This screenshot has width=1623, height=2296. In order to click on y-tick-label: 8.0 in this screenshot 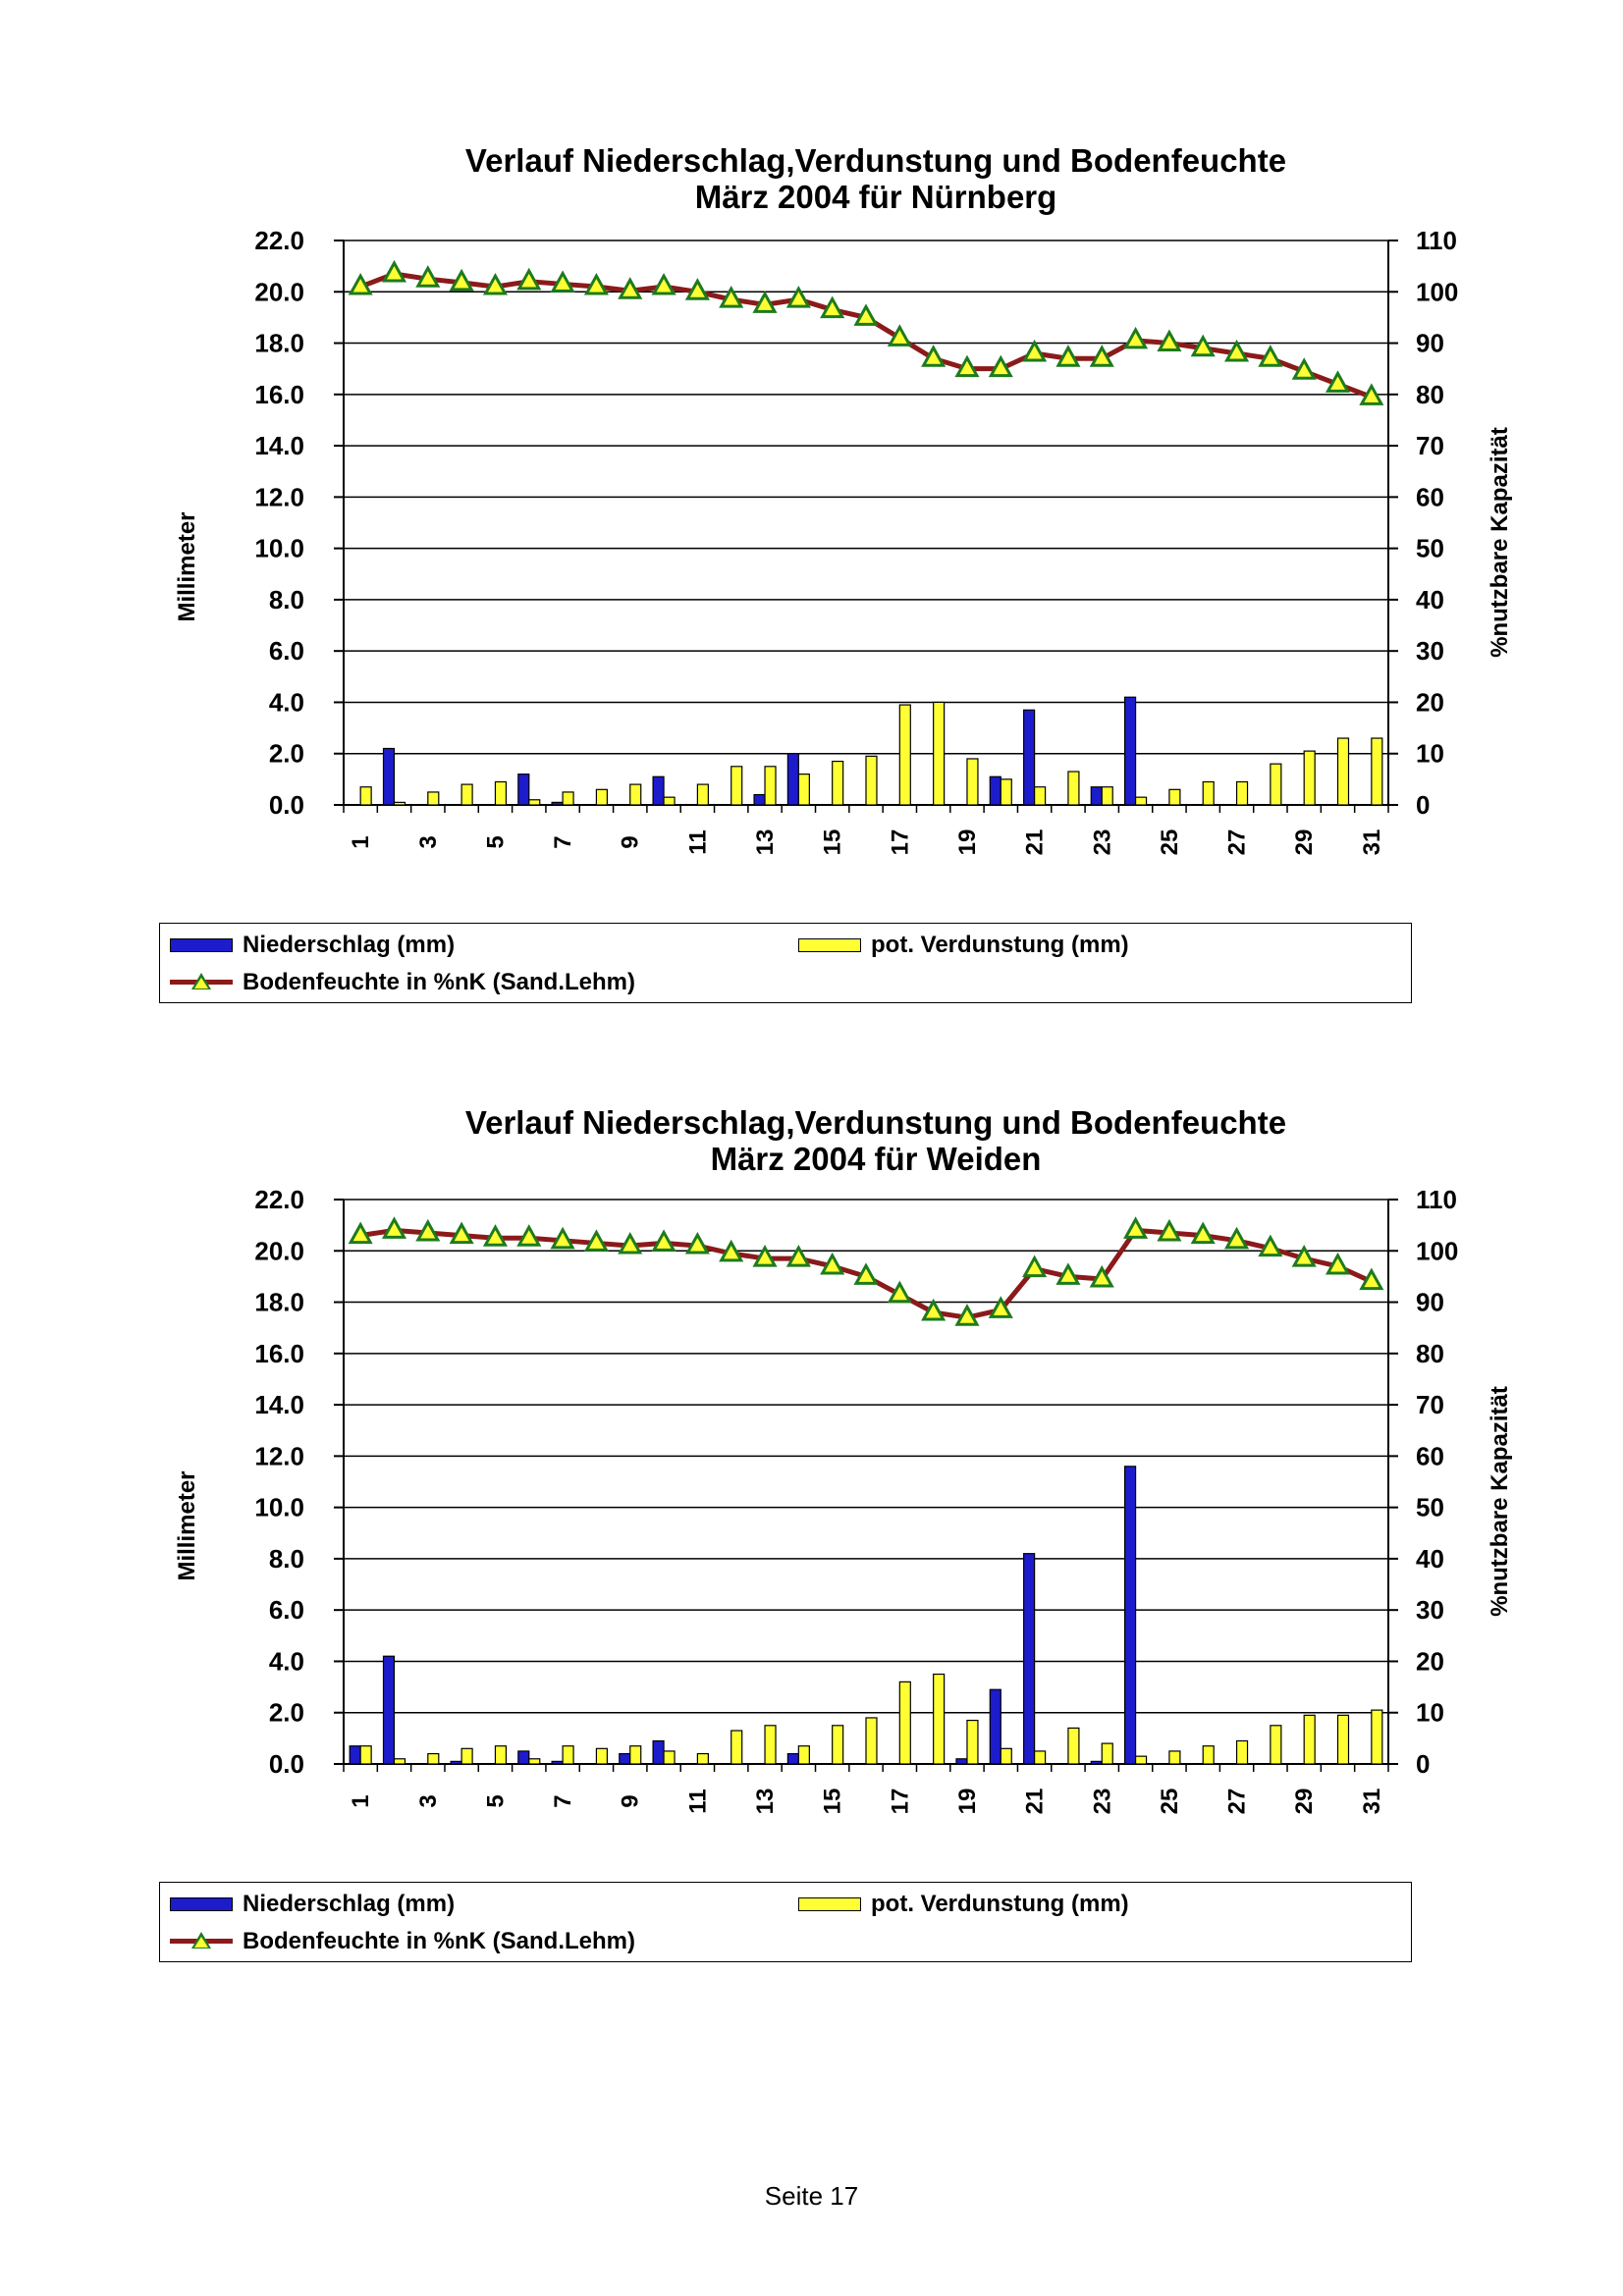, I will do `click(286, 1559)`.